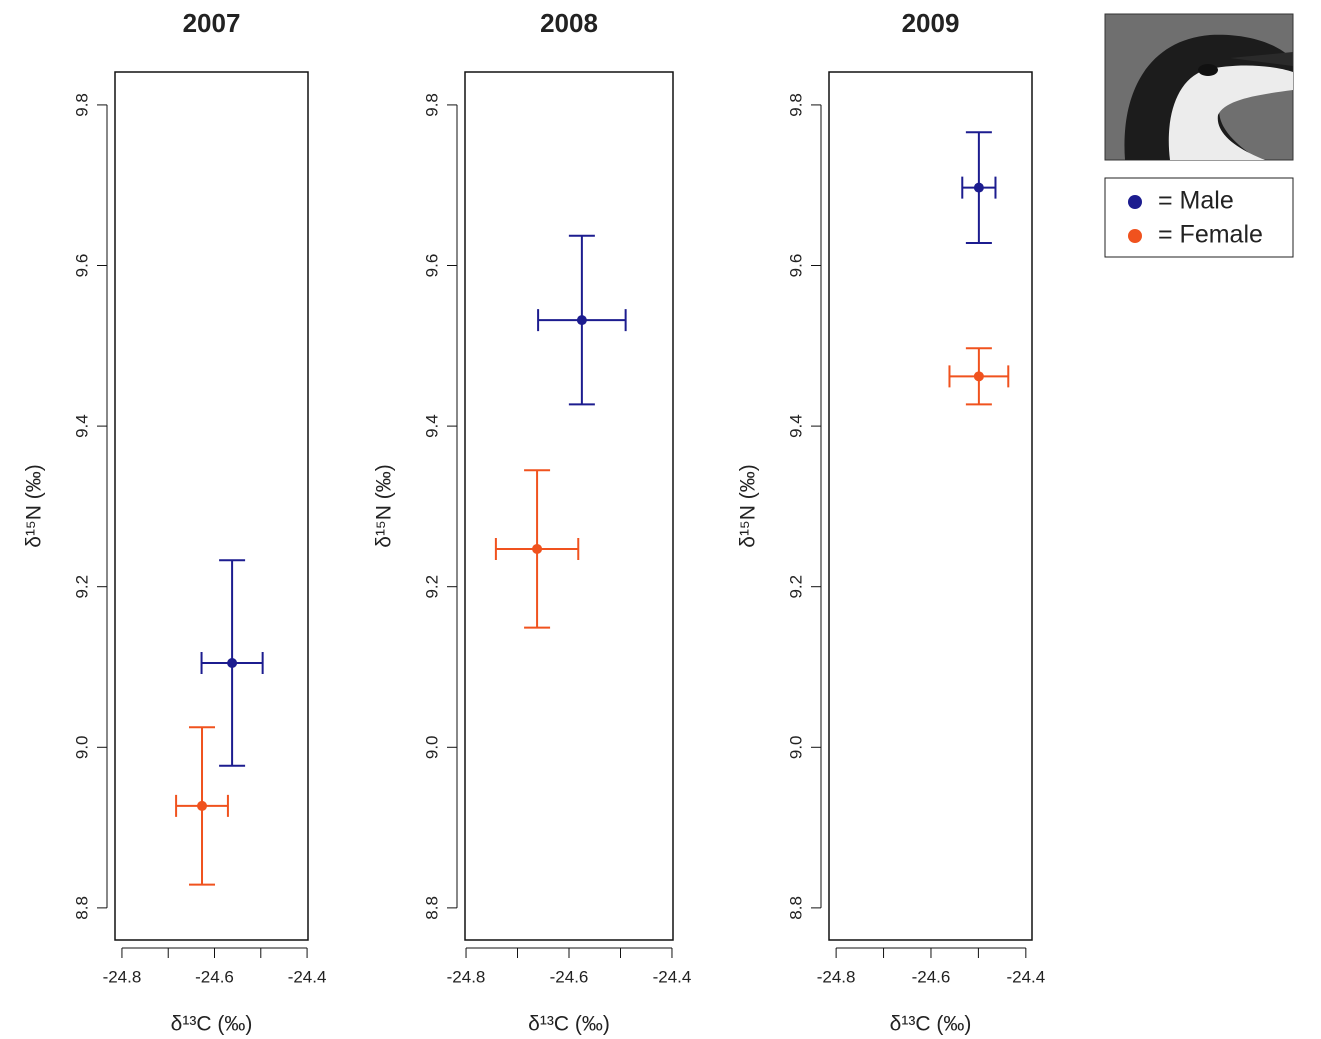 This screenshot has width=1321, height=1039. What do you see at coordinates (569, 23) in the screenshot?
I see `panel-title: 2008` at bounding box center [569, 23].